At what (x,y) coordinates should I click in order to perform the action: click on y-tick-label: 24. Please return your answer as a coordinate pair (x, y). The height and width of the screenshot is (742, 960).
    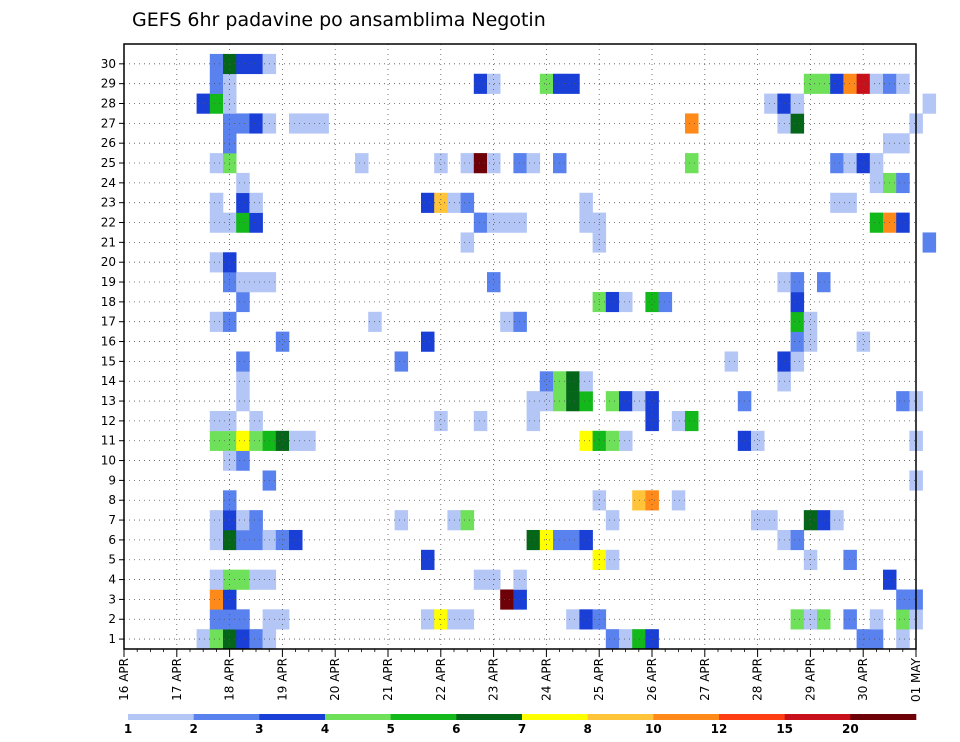
    Looking at the image, I should click on (108, 183).